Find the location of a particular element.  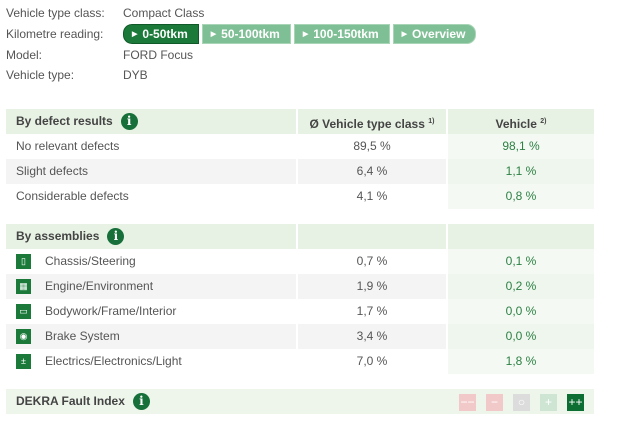

tab-100-150tkm: ▶ 100-150tkm is located at coordinates (341, 34).